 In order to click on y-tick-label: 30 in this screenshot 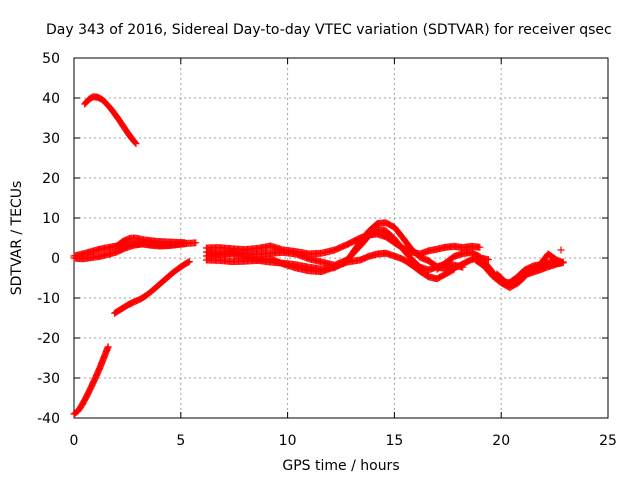, I will do `click(51, 139)`.